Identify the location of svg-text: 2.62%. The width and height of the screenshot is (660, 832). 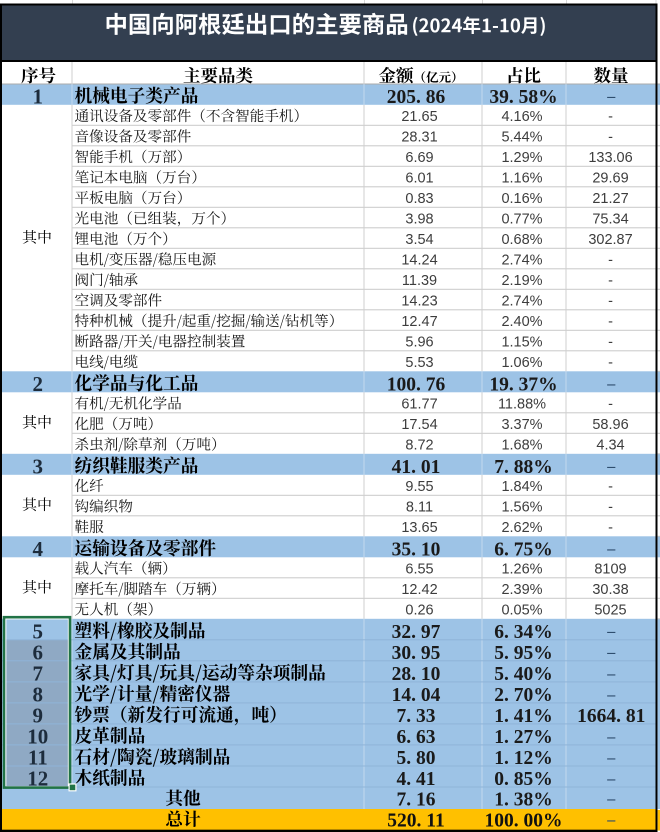
(521, 528).